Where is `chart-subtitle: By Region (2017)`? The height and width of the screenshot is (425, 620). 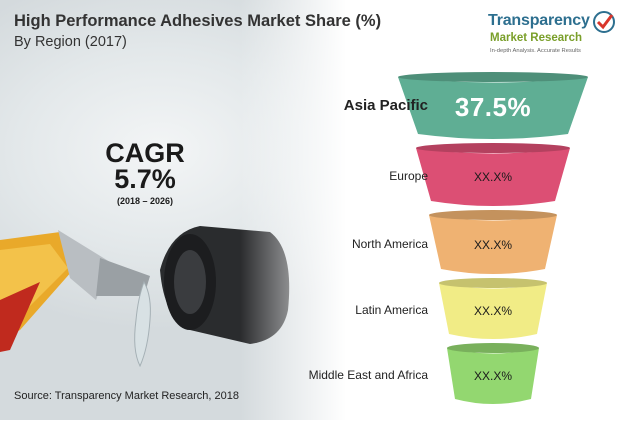 chart-subtitle: By Region (2017) is located at coordinates (70, 42).